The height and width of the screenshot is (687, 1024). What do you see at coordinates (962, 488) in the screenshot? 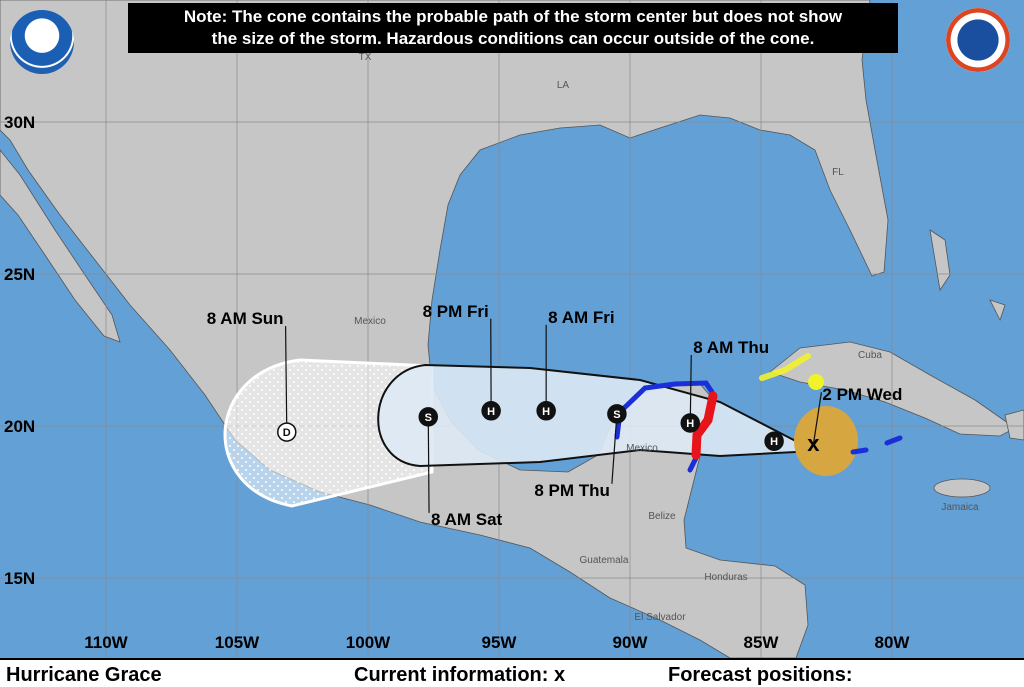
I see `jamaica` at bounding box center [962, 488].